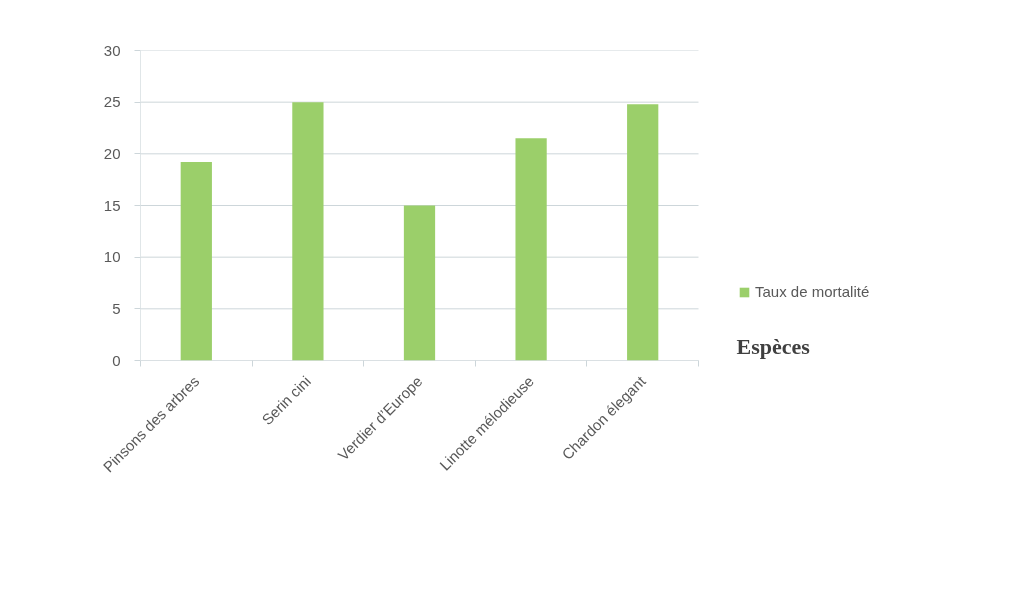 The width and height of the screenshot is (1036, 602). I want to click on x-axis-title: Espèces, so click(773, 346).